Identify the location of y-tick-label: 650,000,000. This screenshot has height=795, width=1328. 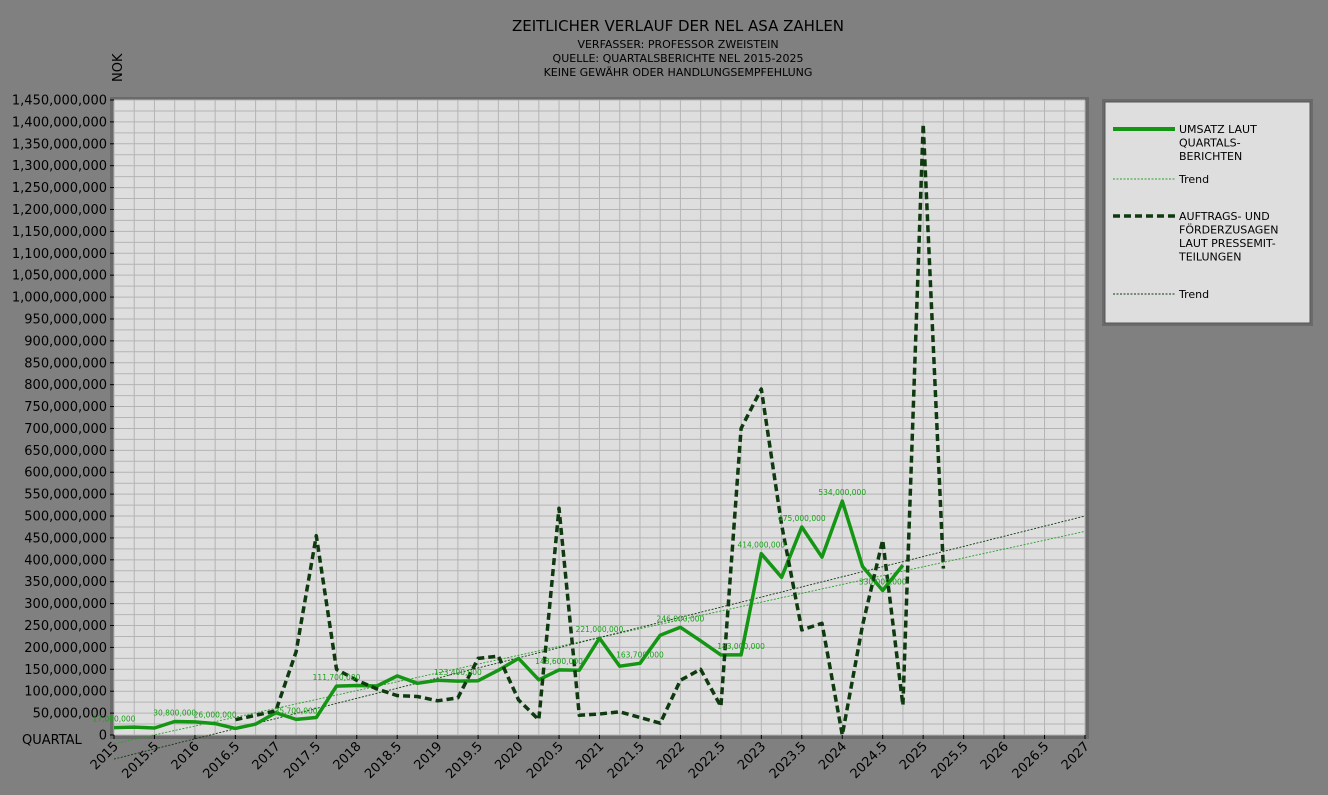
(65, 451).